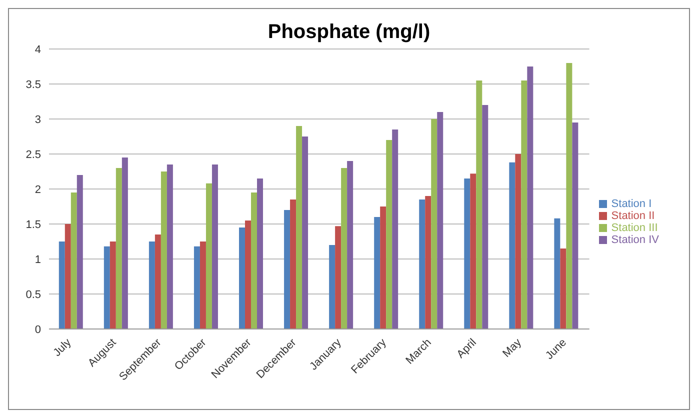  Describe the element at coordinates (512, 348) in the screenshot. I see `x-tick-label: May` at that location.